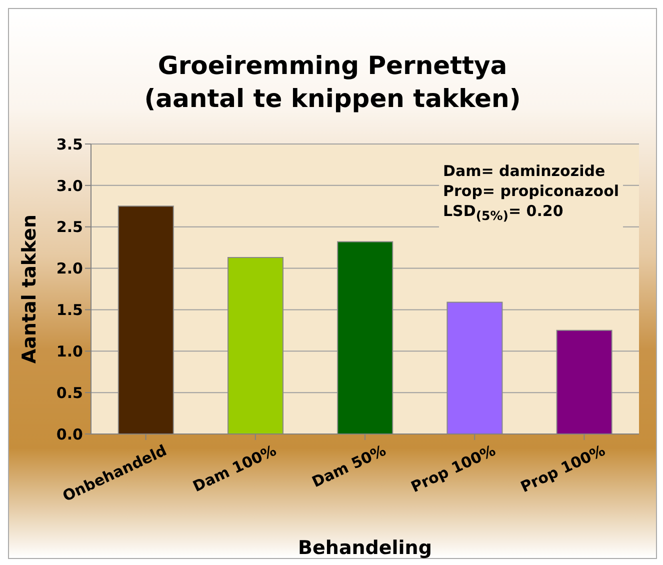 This screenshot has height=565, width=663. Describe the element at coordinates (69, 185) in the screenshot. I see `y-tick-label: 3.0` at that location.